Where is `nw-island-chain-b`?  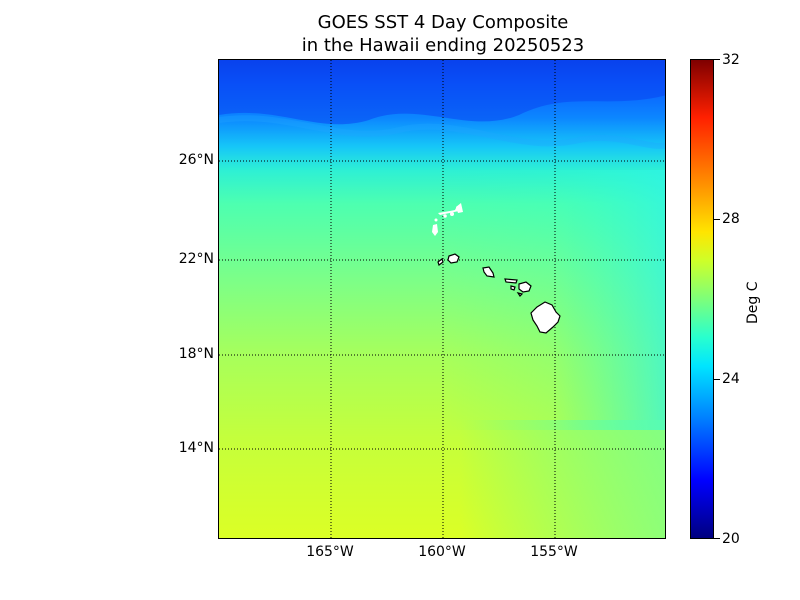 nw-island-chain-b is located at coordinates (435, 230).